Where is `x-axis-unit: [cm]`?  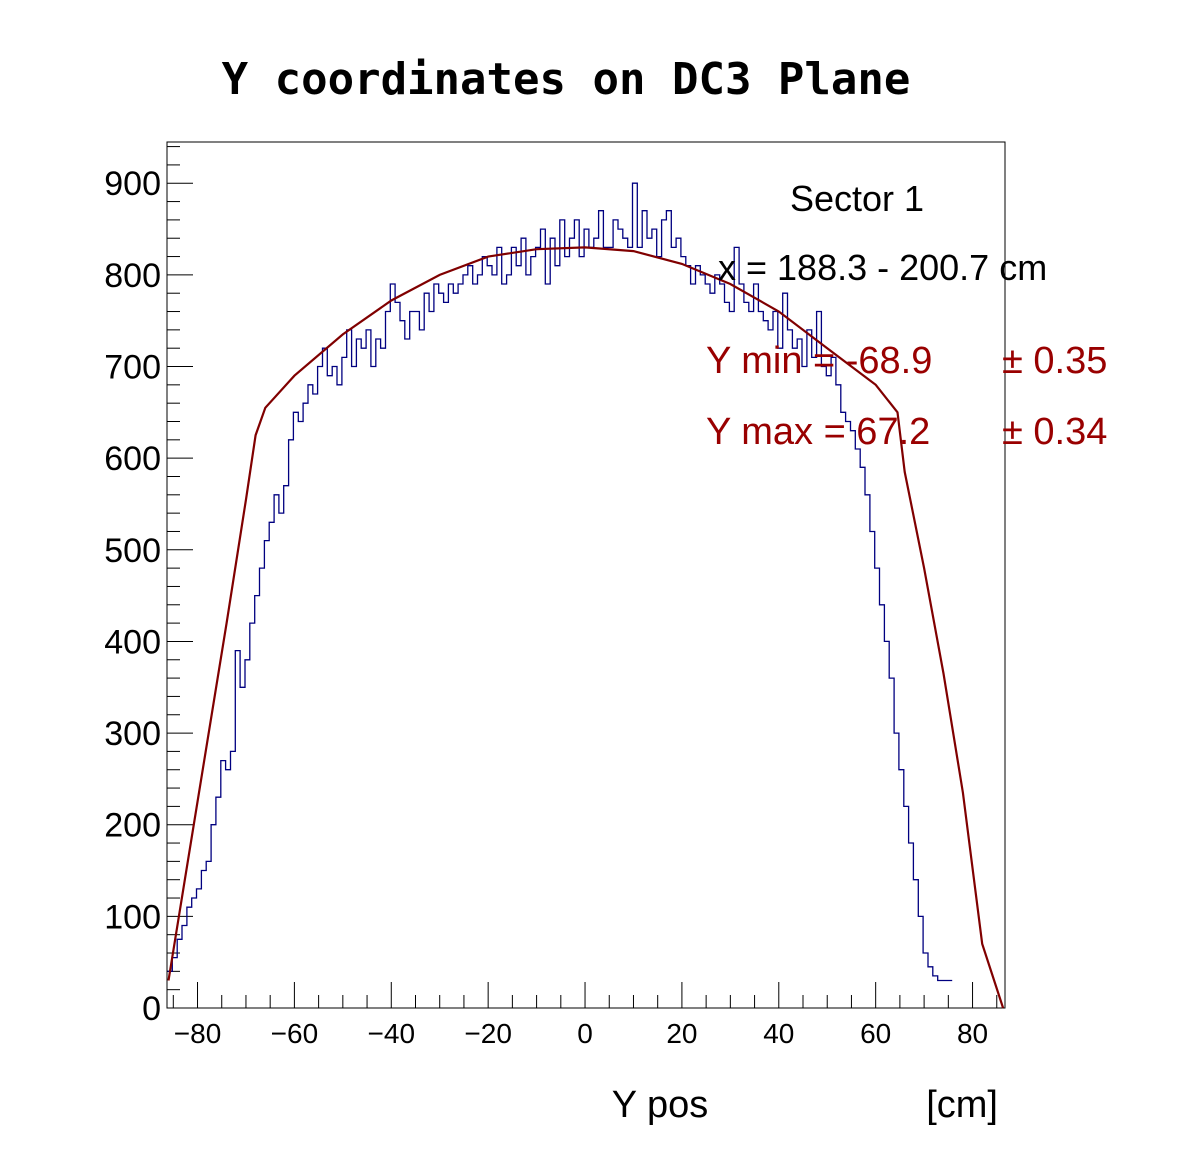
x-axis-unit: [cm] is located at coordinates (962, 1105).